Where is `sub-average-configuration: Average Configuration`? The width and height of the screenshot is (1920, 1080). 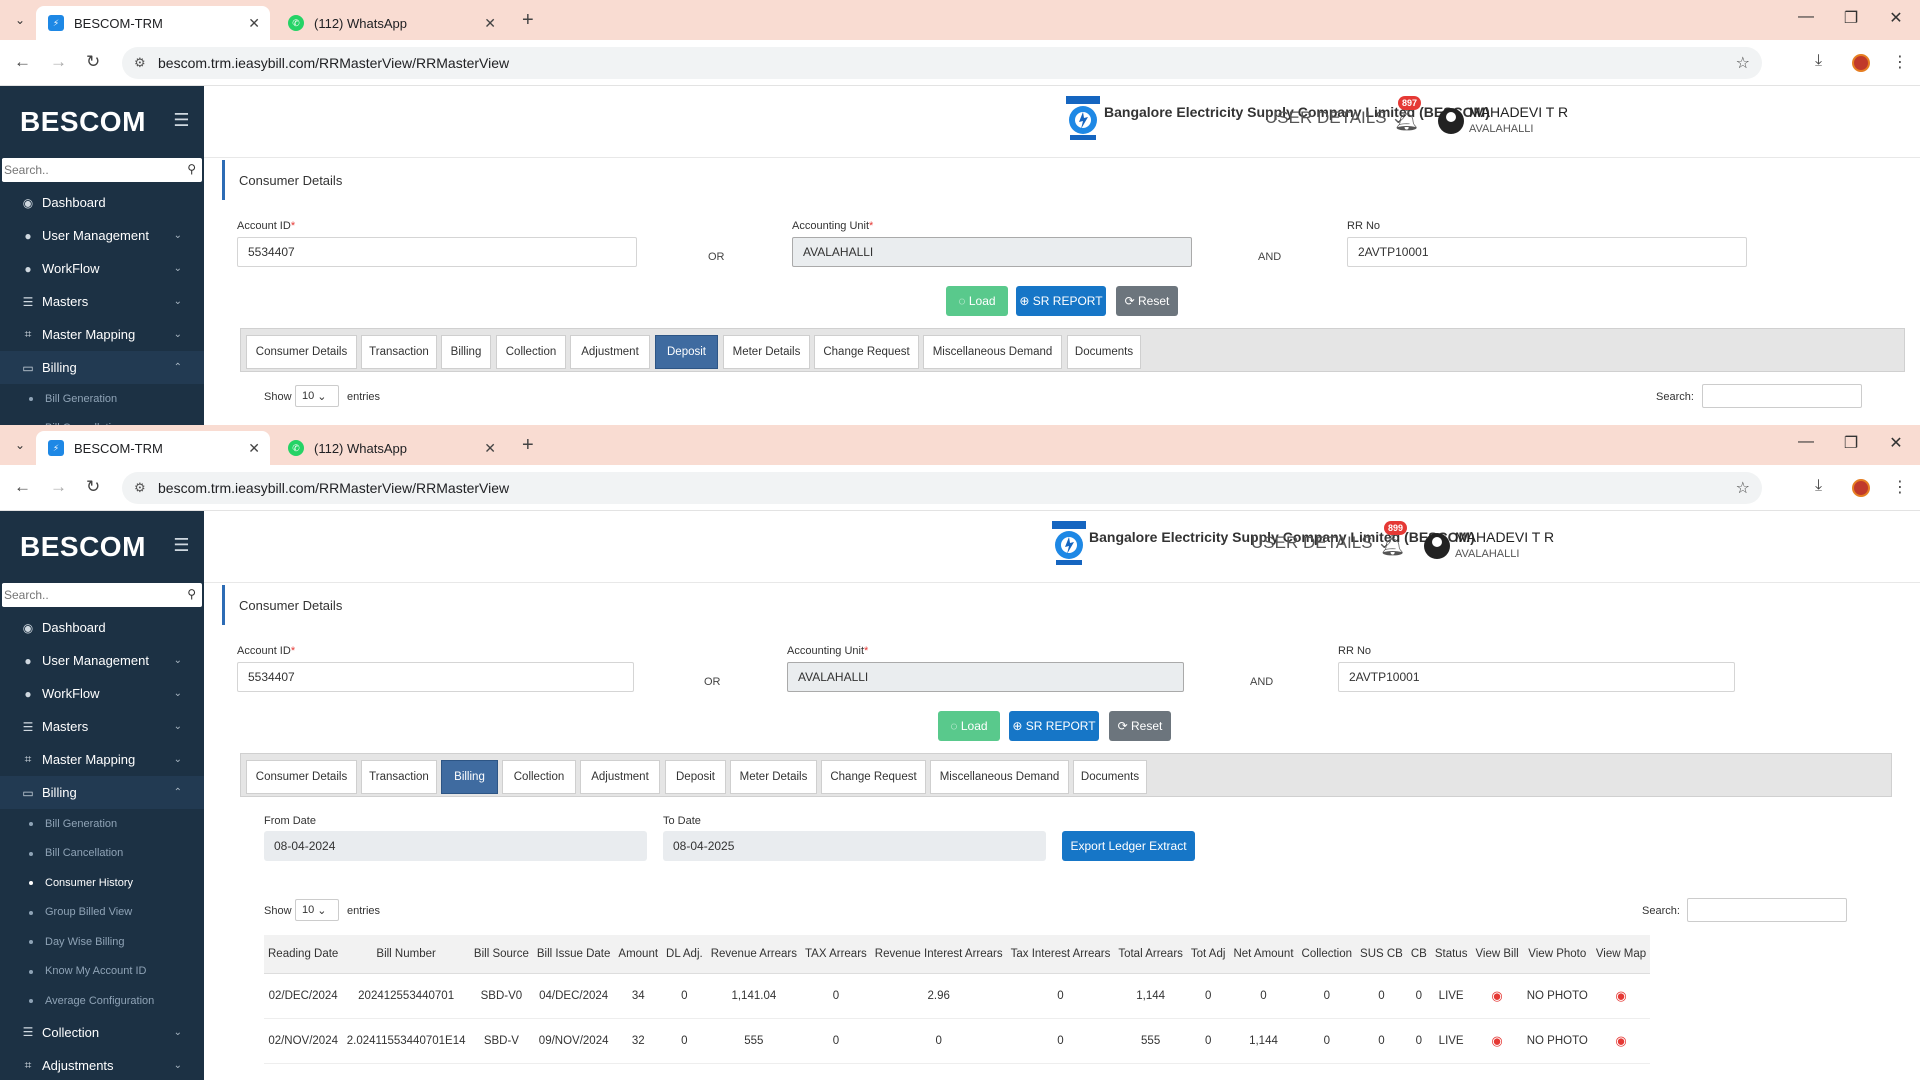
sub-average-configuration: Average Configuration is located at coordinates (102, 1001).